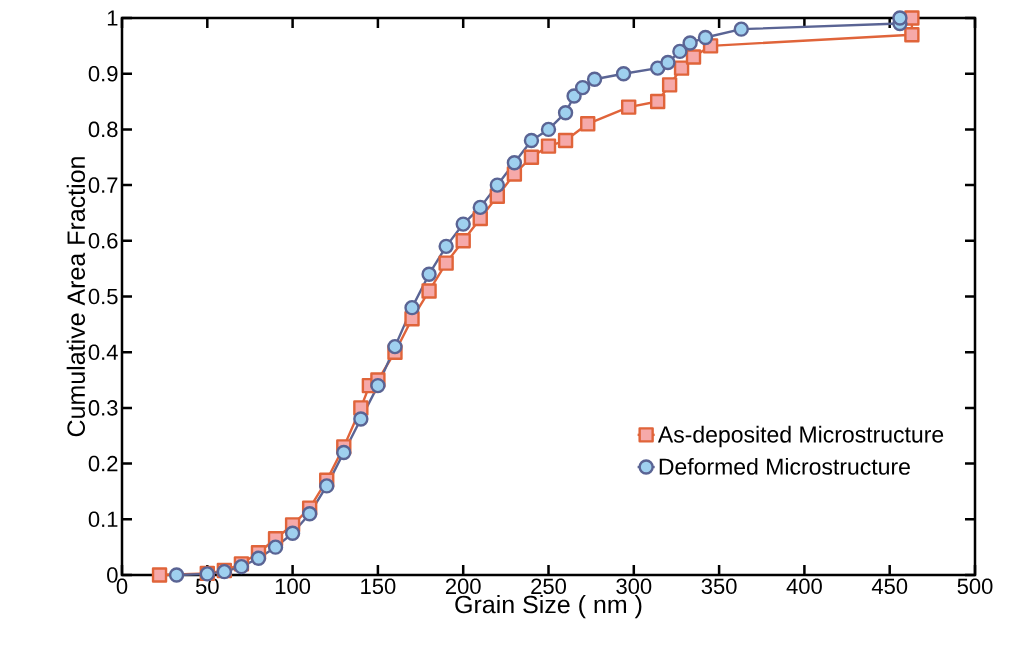 This screenshot has height=662, width=1015. Describe the element at coordinates (548, 606) in the screenshot. I see `x-axis-title: Grain Size ( nm )` at that location.